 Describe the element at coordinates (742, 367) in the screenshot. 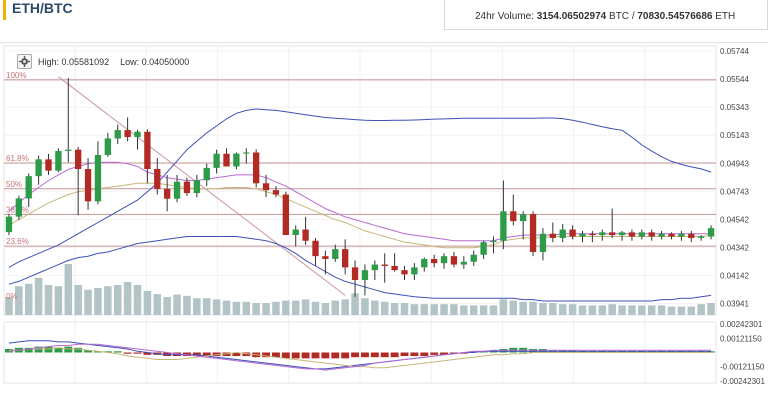

I see `macd-tick-label: -0.00121150` at that location.